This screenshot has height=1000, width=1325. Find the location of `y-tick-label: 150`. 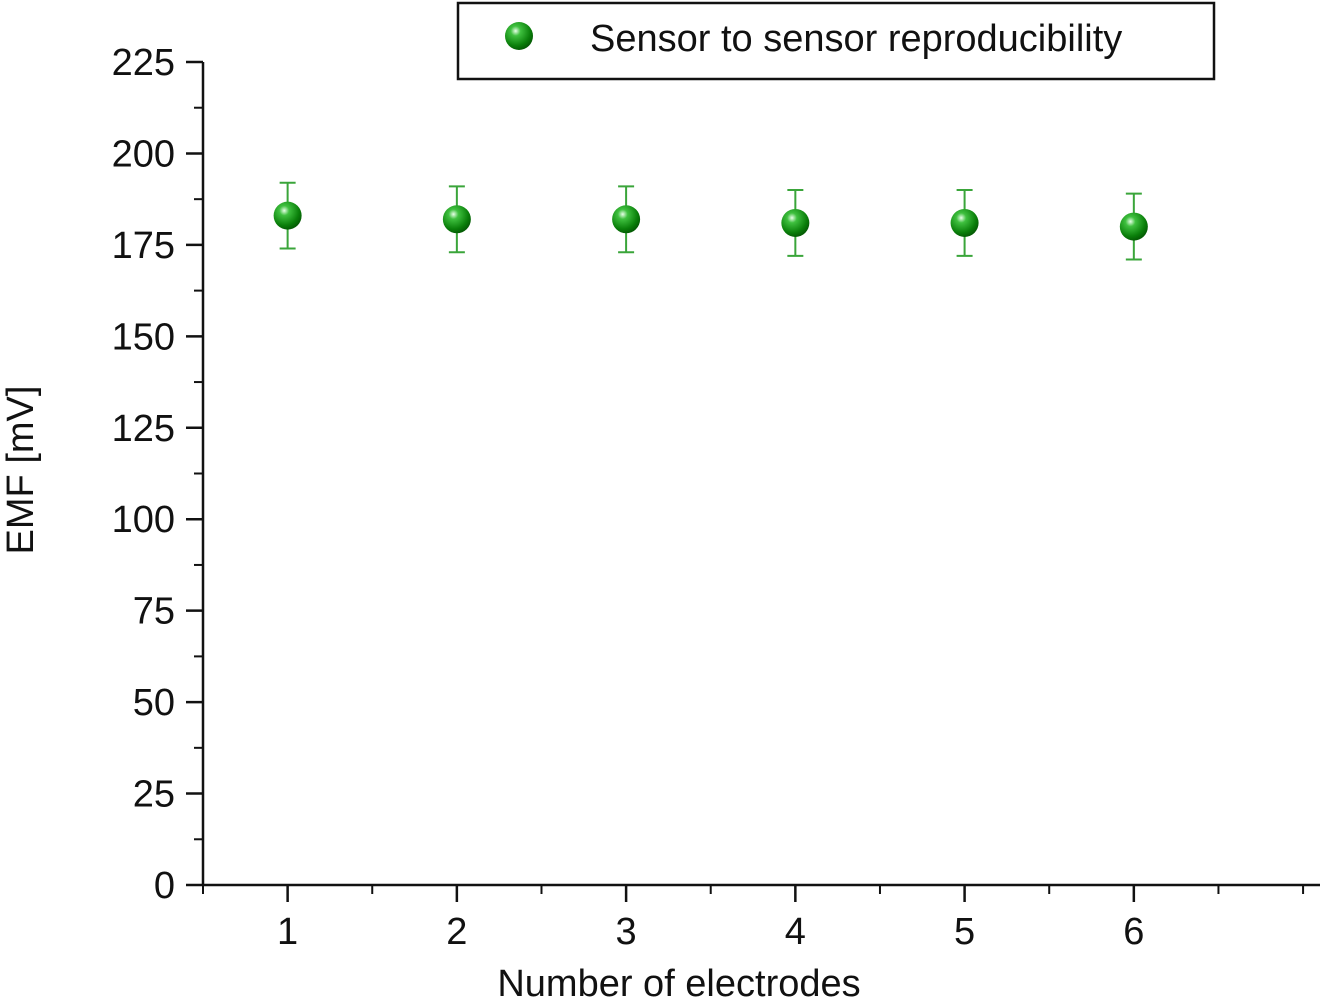

y-tick-label: 150 is located at coordinates (143, 337).